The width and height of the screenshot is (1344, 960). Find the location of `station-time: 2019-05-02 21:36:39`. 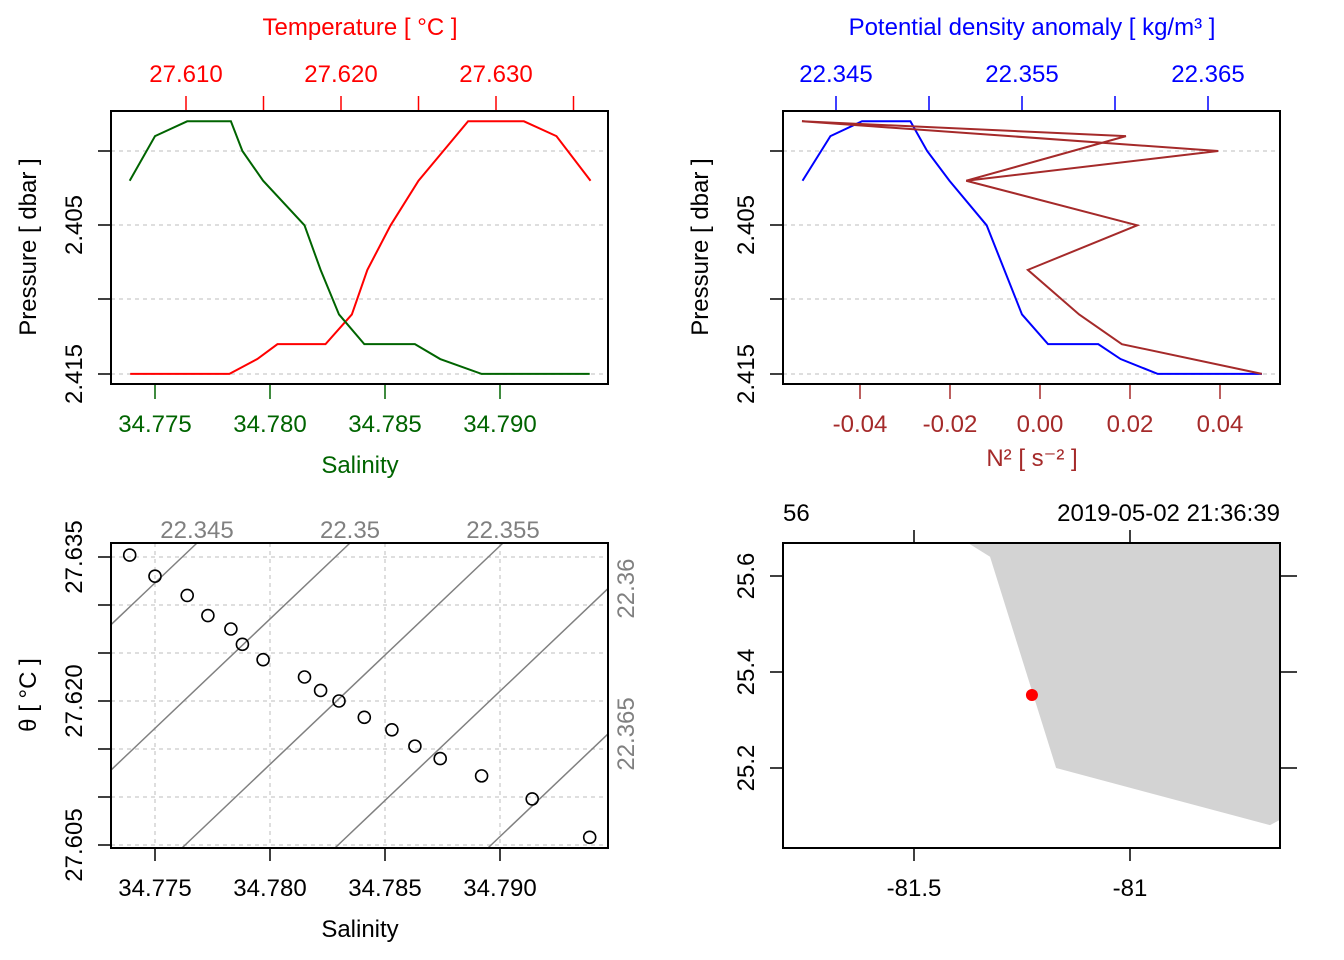

station-time: 2019-05-02 21:36:39 is located at coordinates (1168, 513).